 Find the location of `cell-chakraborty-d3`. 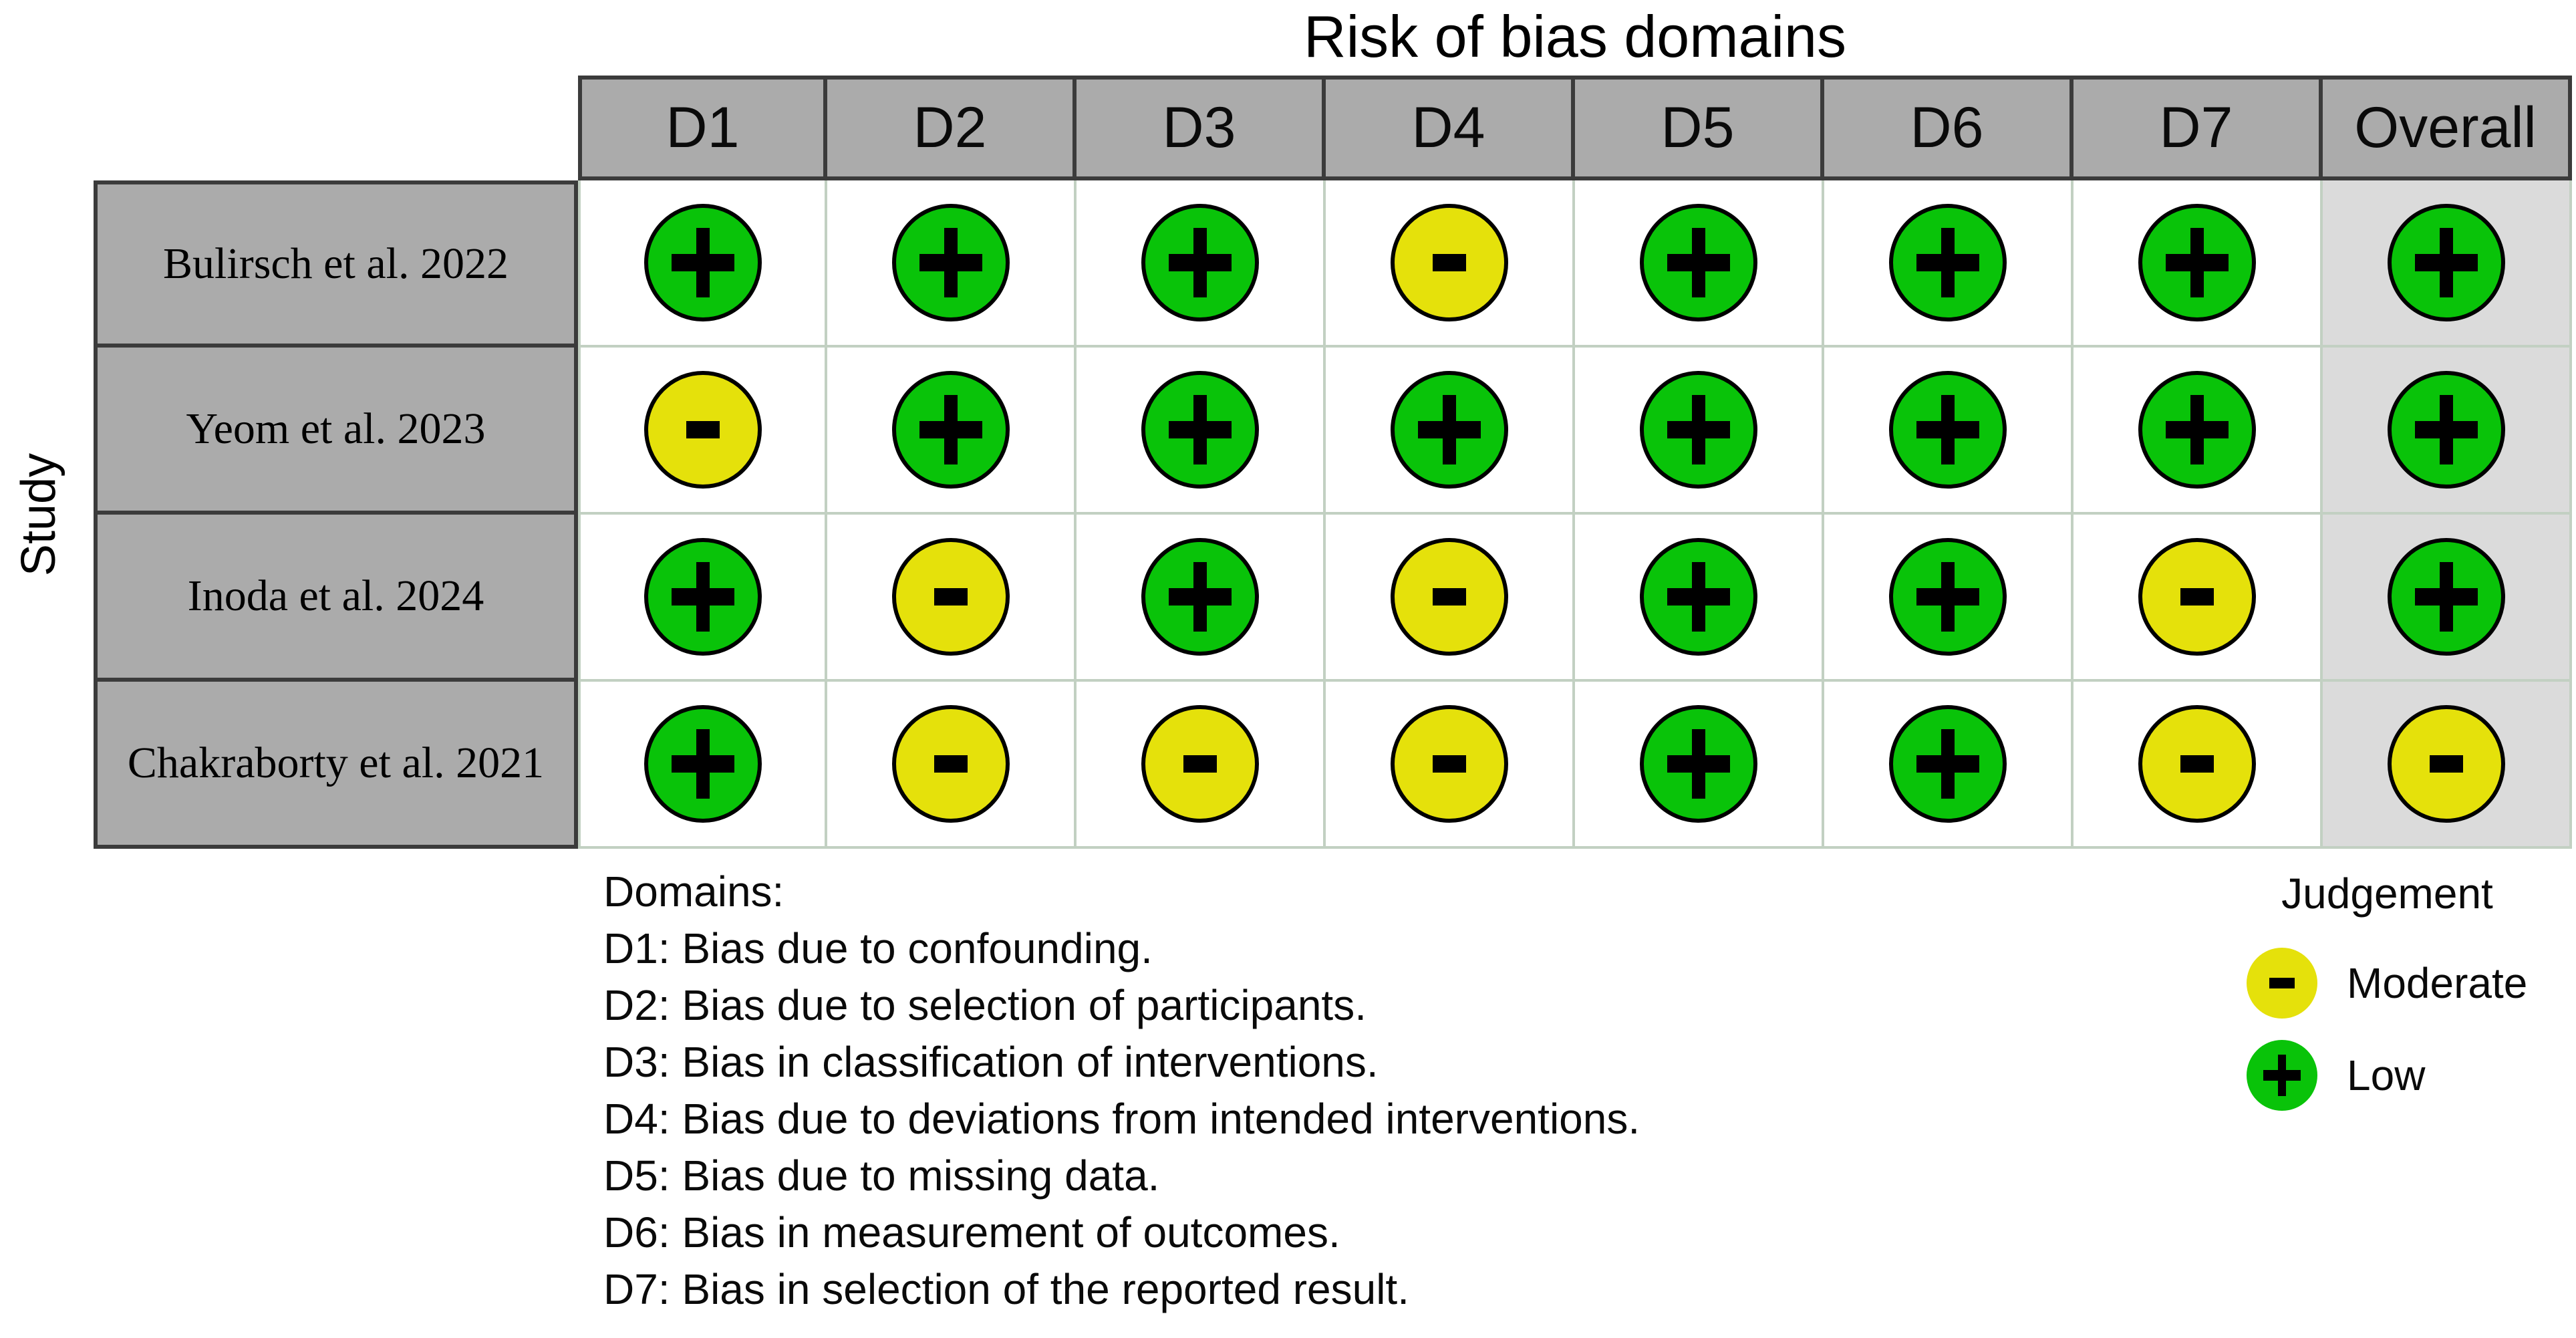

cell-chakraborty-d3 is located at coordinates (1201, 765).